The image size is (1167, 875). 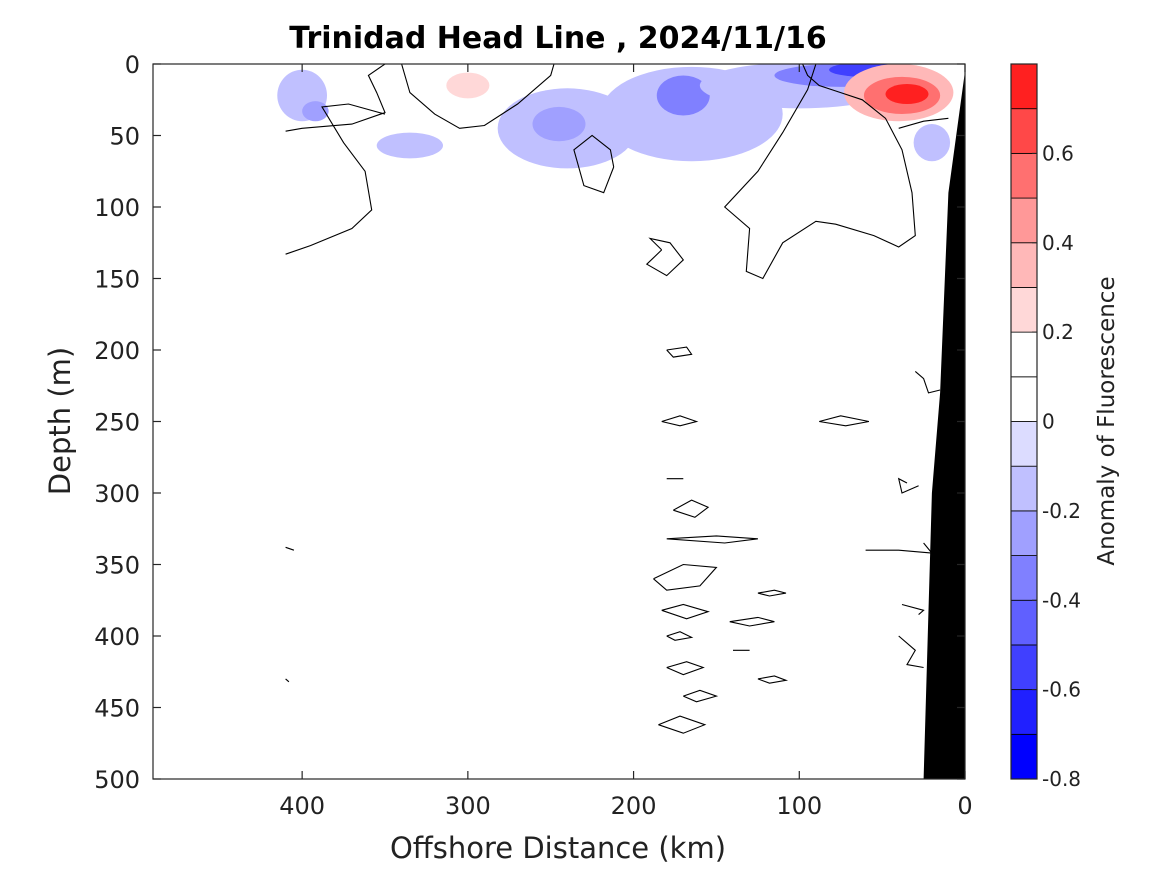 What do you see at coordinates (558, 848) in the screenshot?
I see `x-axis-label: Offshore Distance (km)` at bounding box center [558, 848].